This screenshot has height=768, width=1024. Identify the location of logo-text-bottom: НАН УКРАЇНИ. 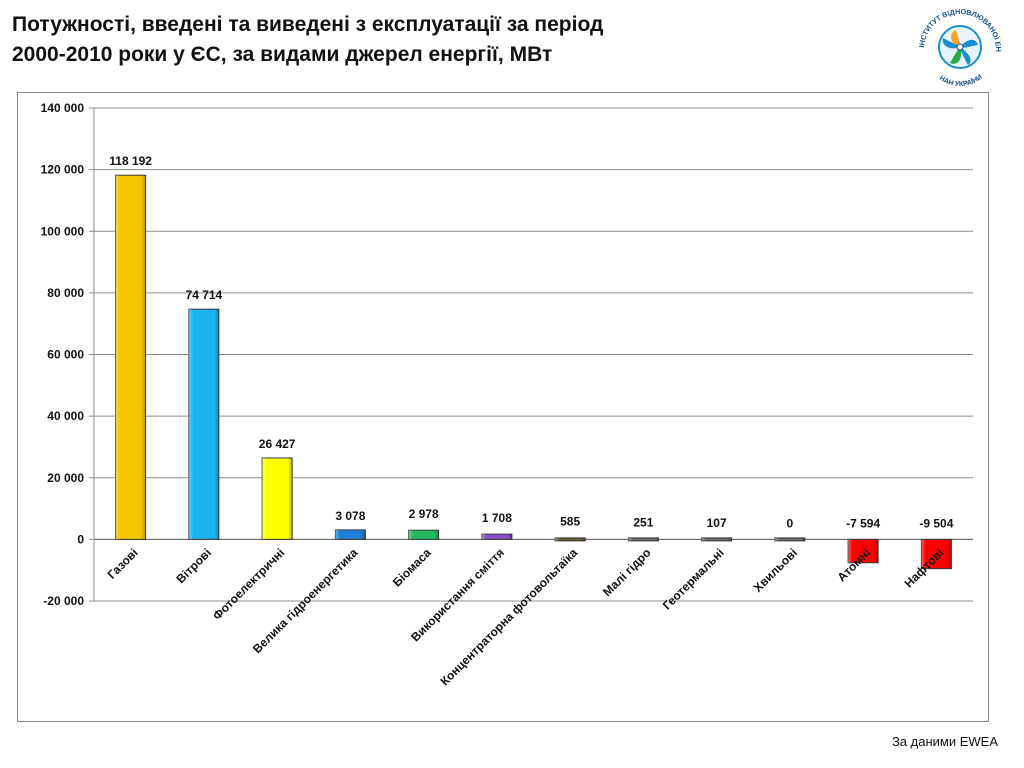
(961, 81).